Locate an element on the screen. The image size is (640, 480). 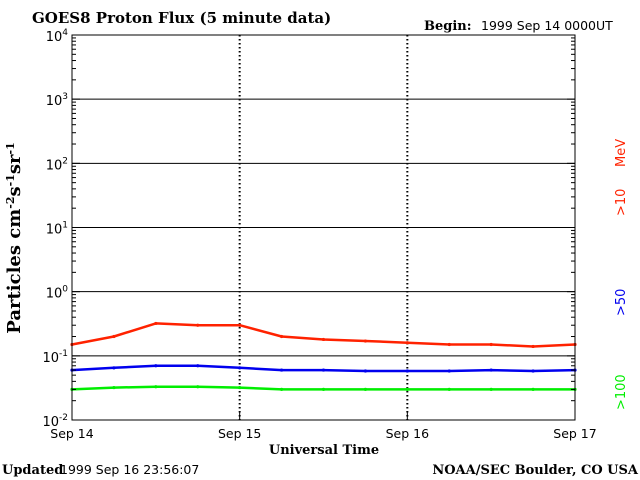
x-tick-label: Sep 17 is located at coordinates (574, 433).